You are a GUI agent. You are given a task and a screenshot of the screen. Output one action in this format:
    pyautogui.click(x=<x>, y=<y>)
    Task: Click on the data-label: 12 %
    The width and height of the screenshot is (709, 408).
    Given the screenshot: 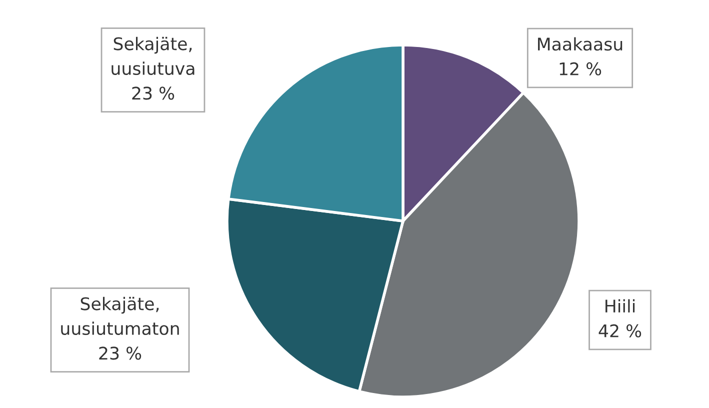 What is the action you would take?
    pyautogui.click(x=581, y=69)
    